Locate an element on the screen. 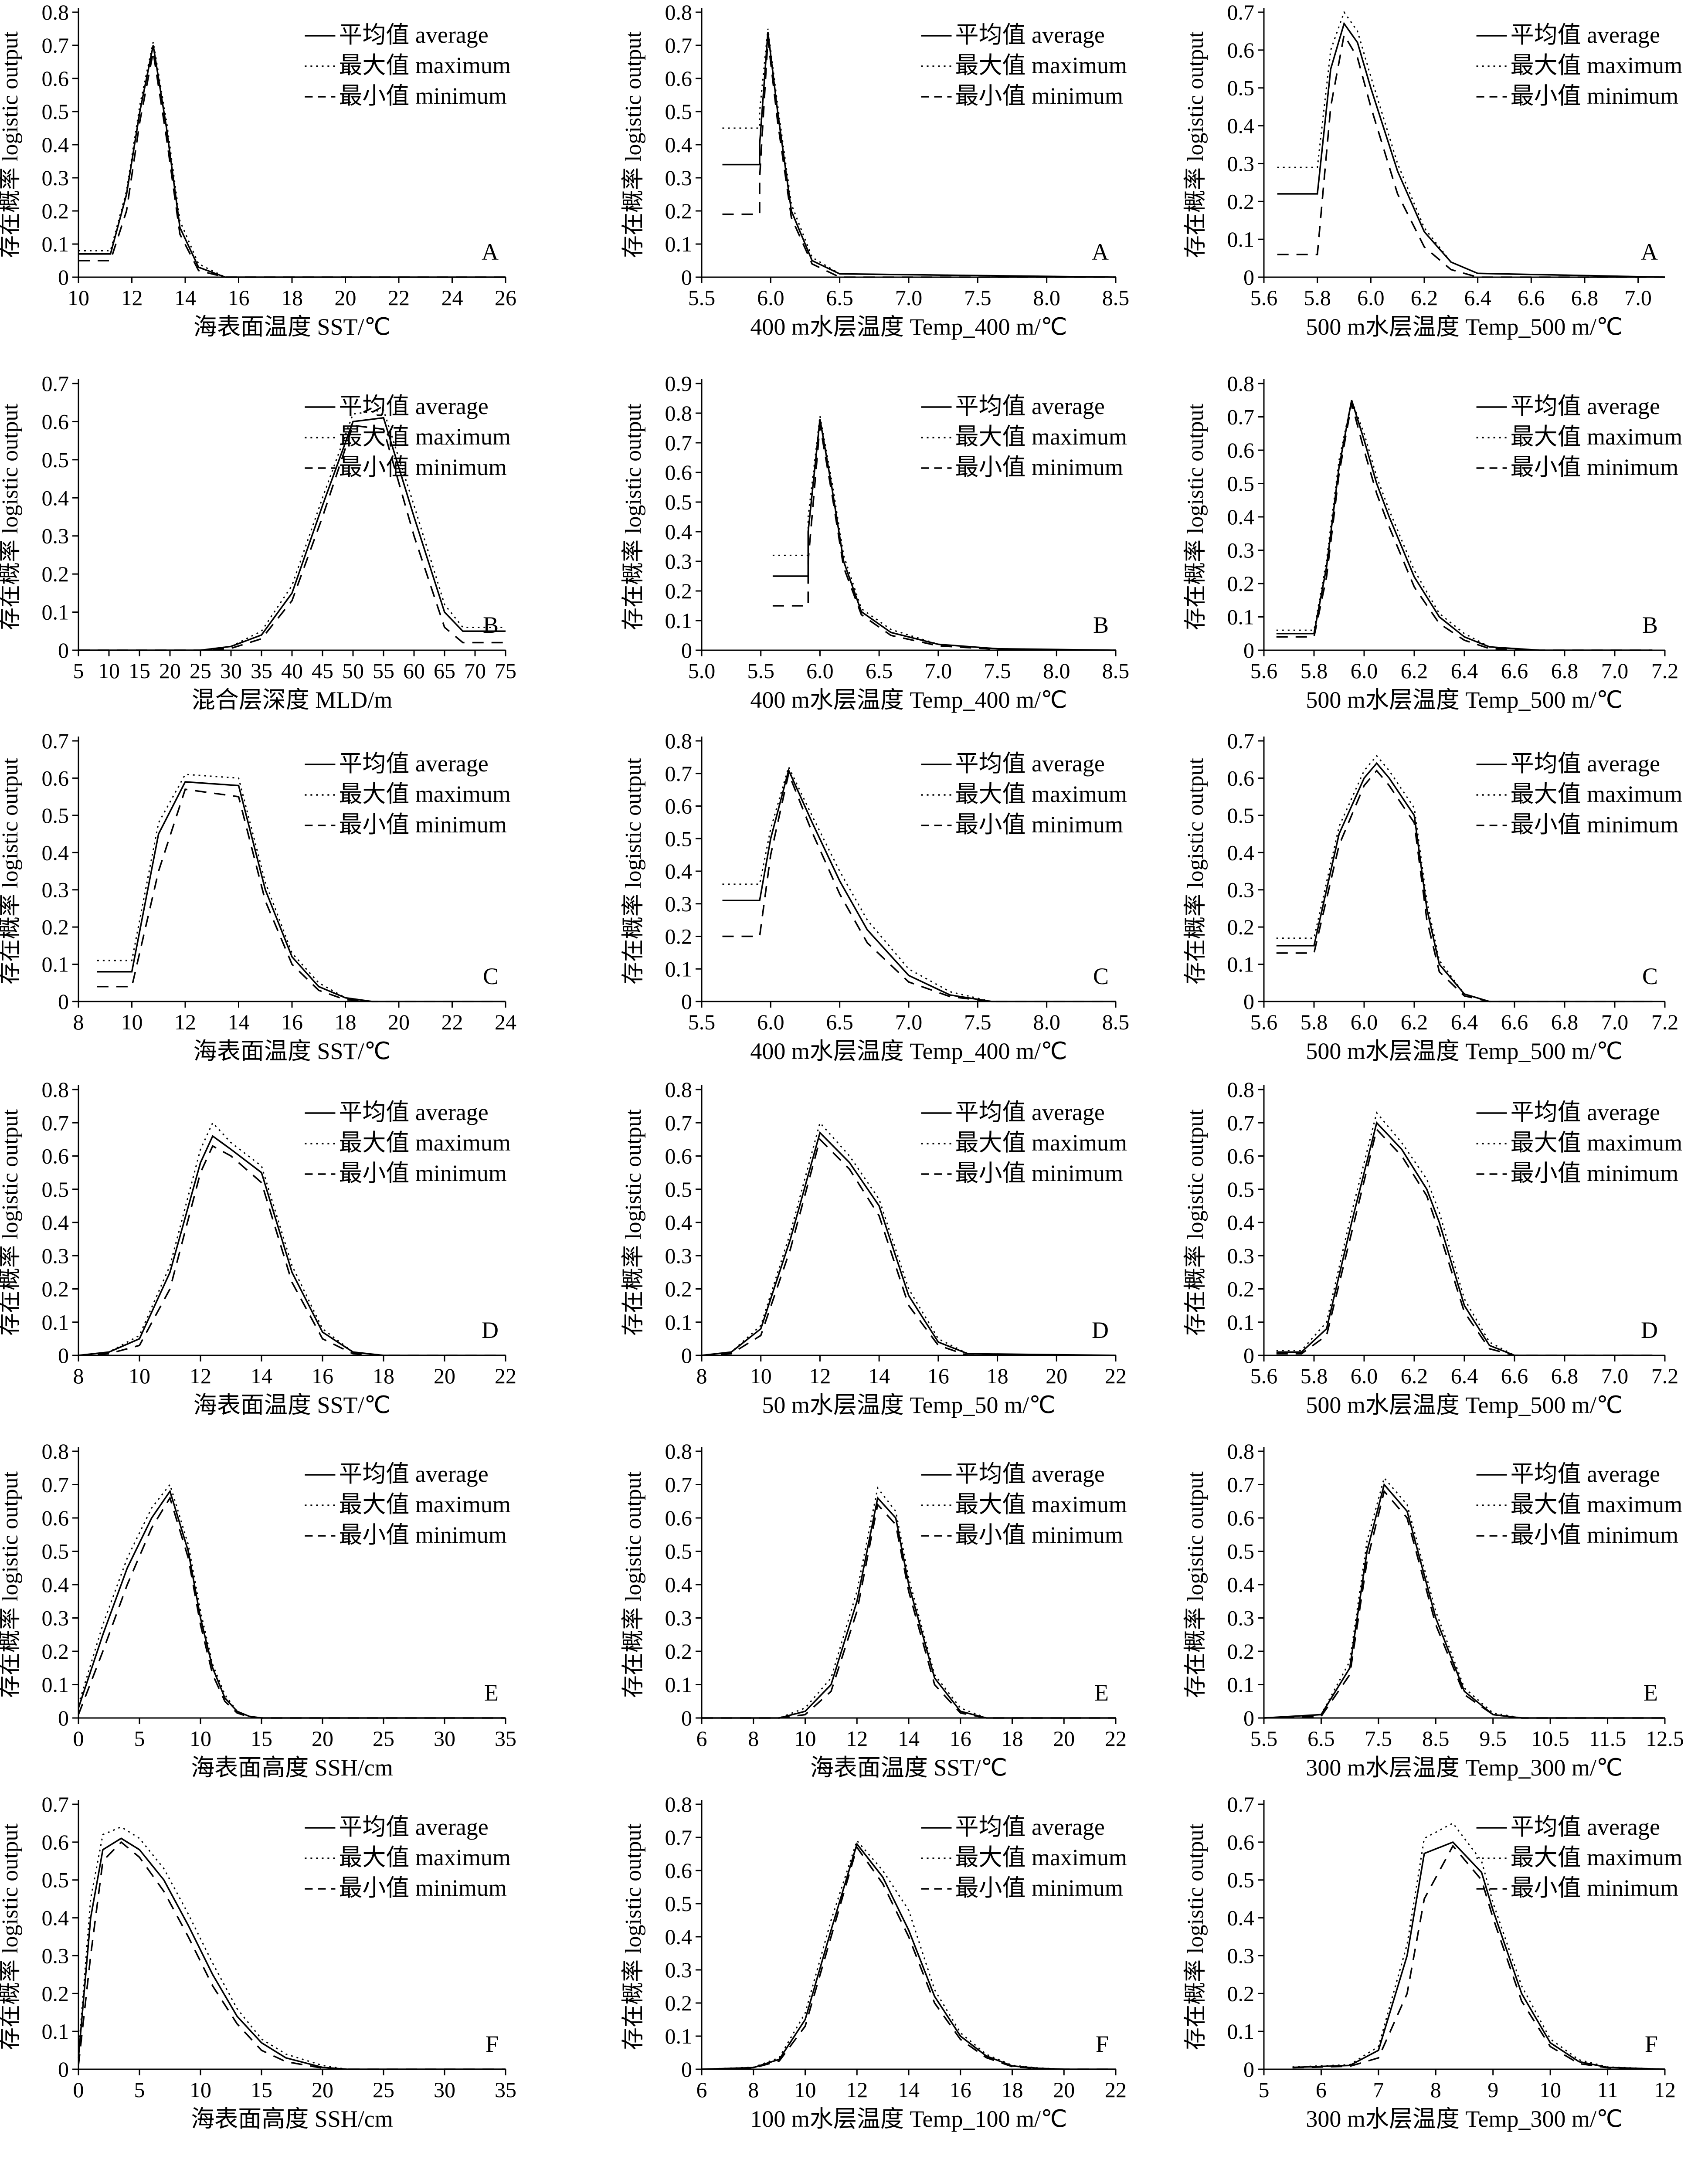 Image resolution: width=1708 pixels, height=2166 pixels. x-tick-label: 18 is located at coordinates (1012, 1738).